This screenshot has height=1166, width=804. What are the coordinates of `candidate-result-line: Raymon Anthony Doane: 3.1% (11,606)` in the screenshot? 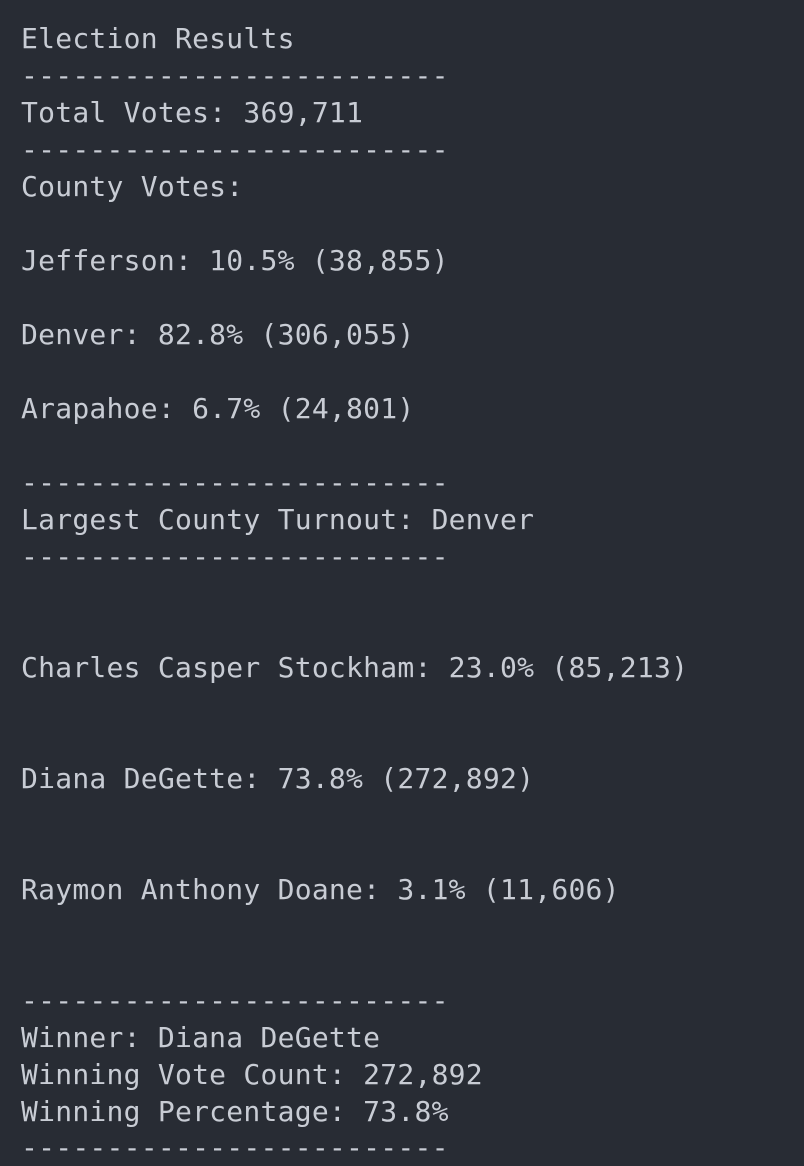 It's located at (320, 889).